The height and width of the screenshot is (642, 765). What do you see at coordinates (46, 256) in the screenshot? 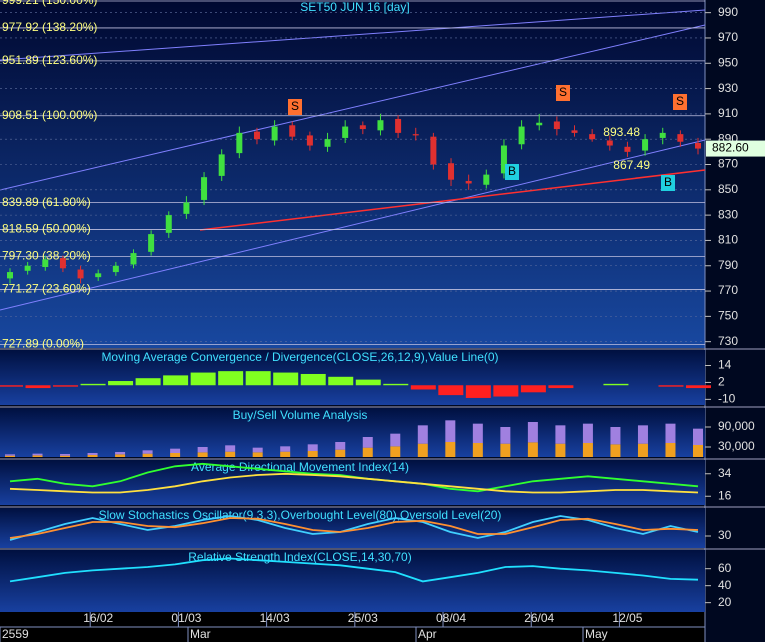
I see `fib-label: 797.30 (38.20%)` at bounding box center [46, 256].